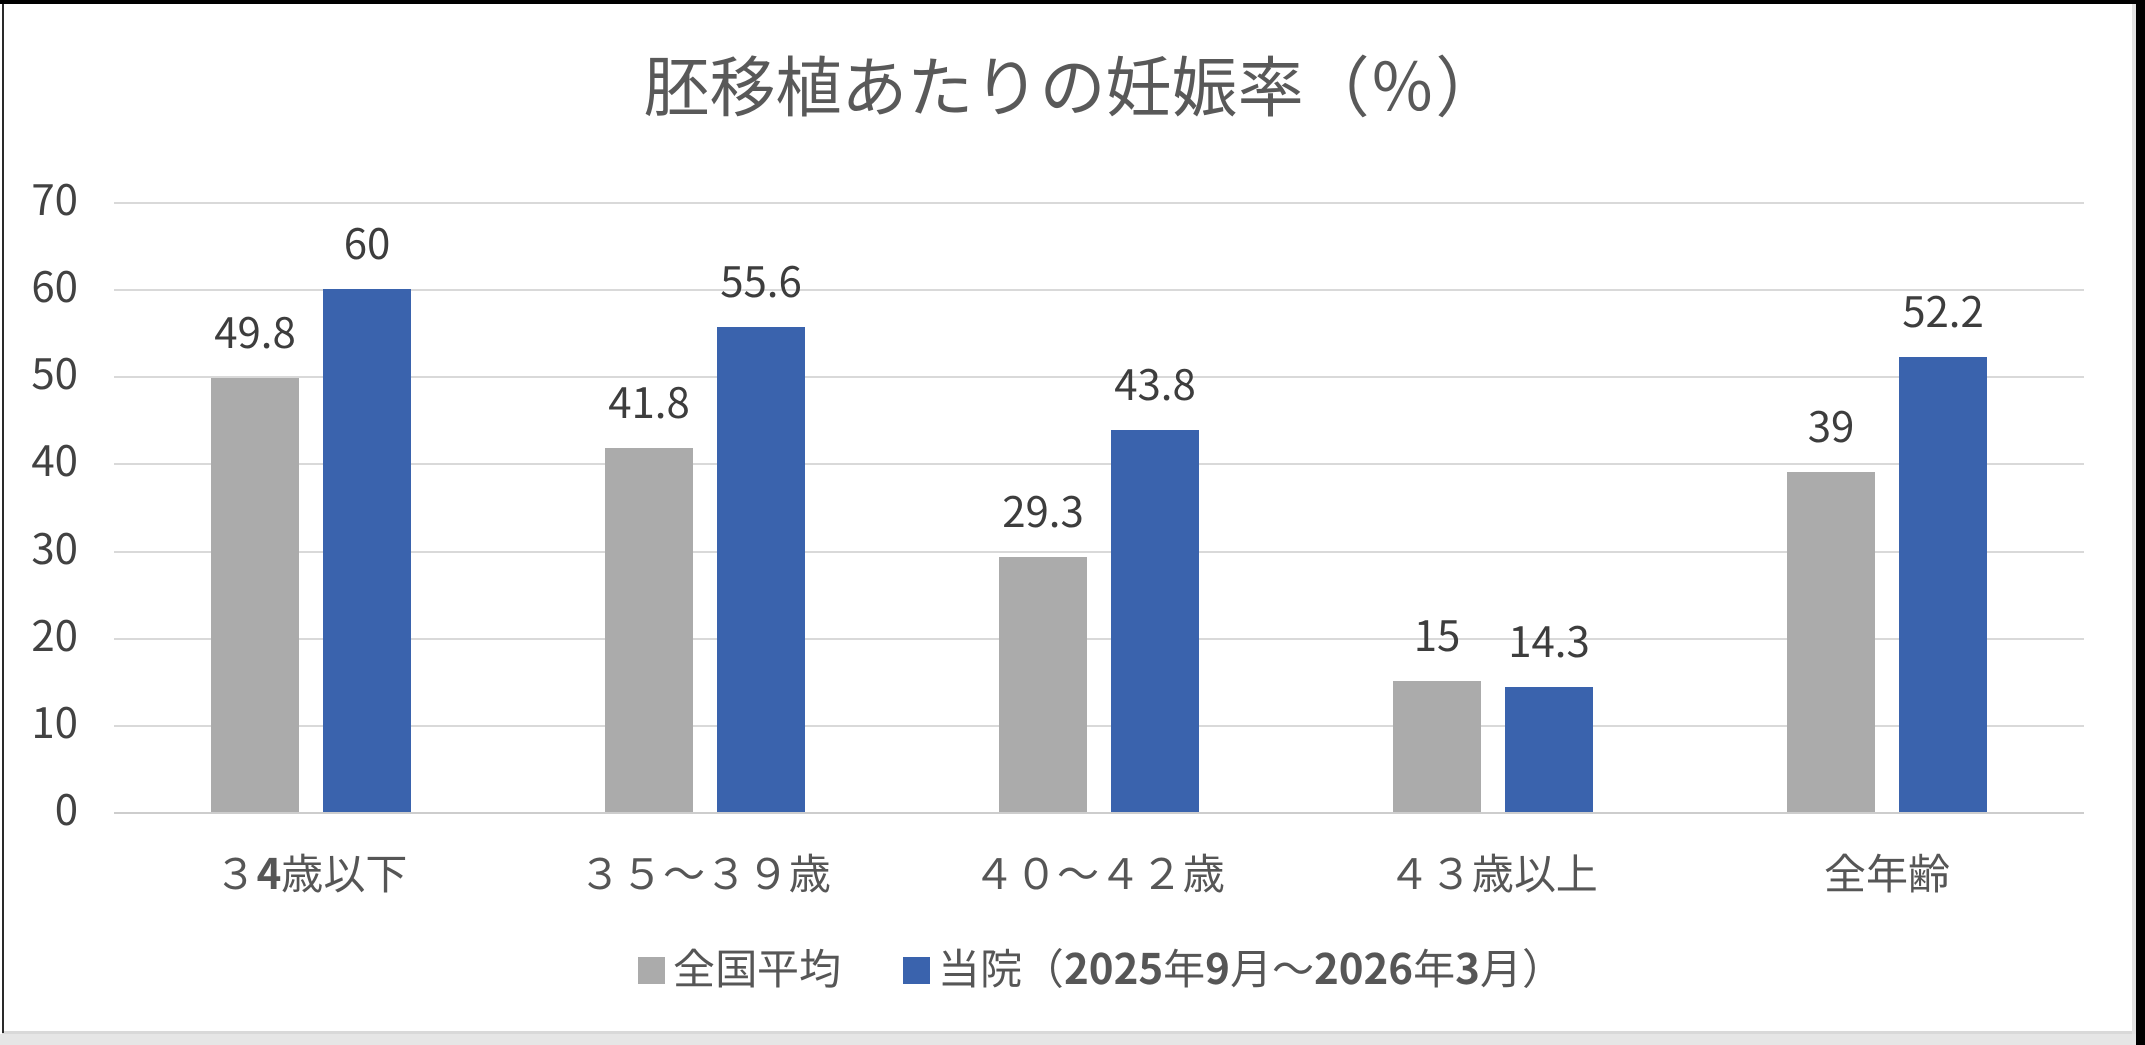 This screenshot has height=1045, width=2145. What do you see at coordinates (761, 280) in the screenshot?
I see `value-label-55.6: 55.6` at bounding box center [761, 280].